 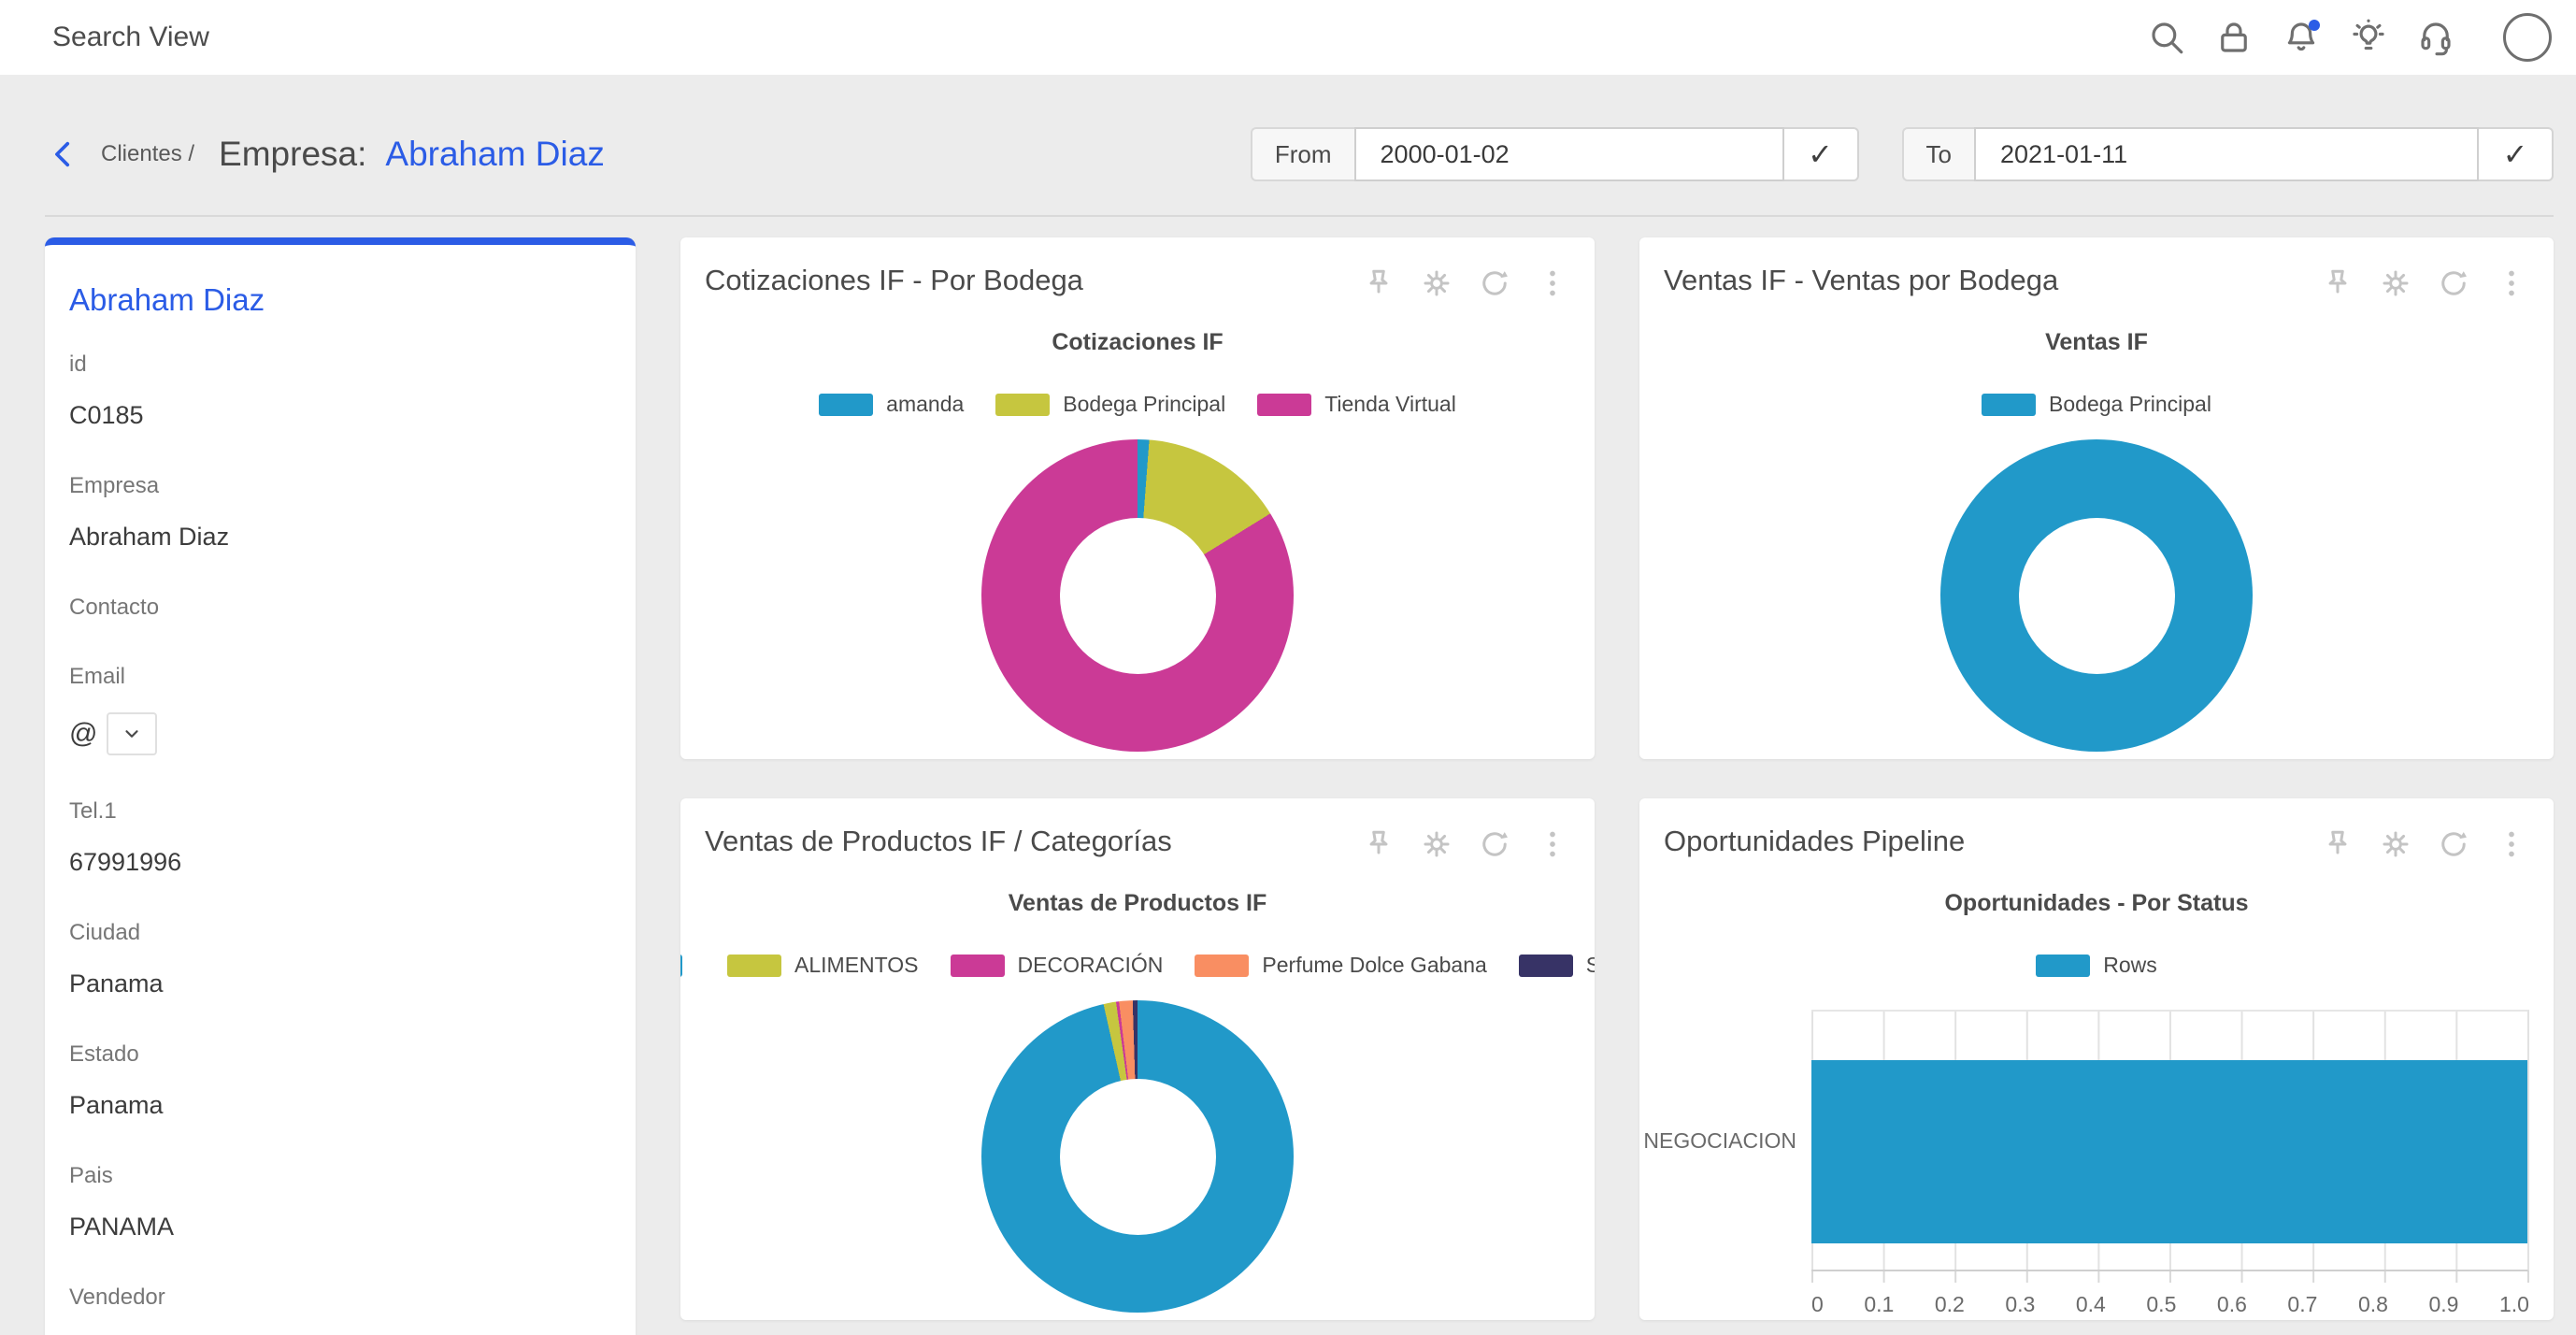 What do you see at coordinates (2301, 37) in the screenshot?
I see `bell-icon` at bounding box center [2301, 37].